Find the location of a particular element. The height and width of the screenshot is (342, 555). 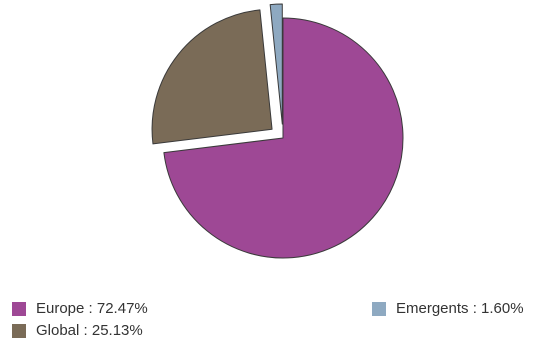

pie-slice-global is located at coordinates (212, 77).